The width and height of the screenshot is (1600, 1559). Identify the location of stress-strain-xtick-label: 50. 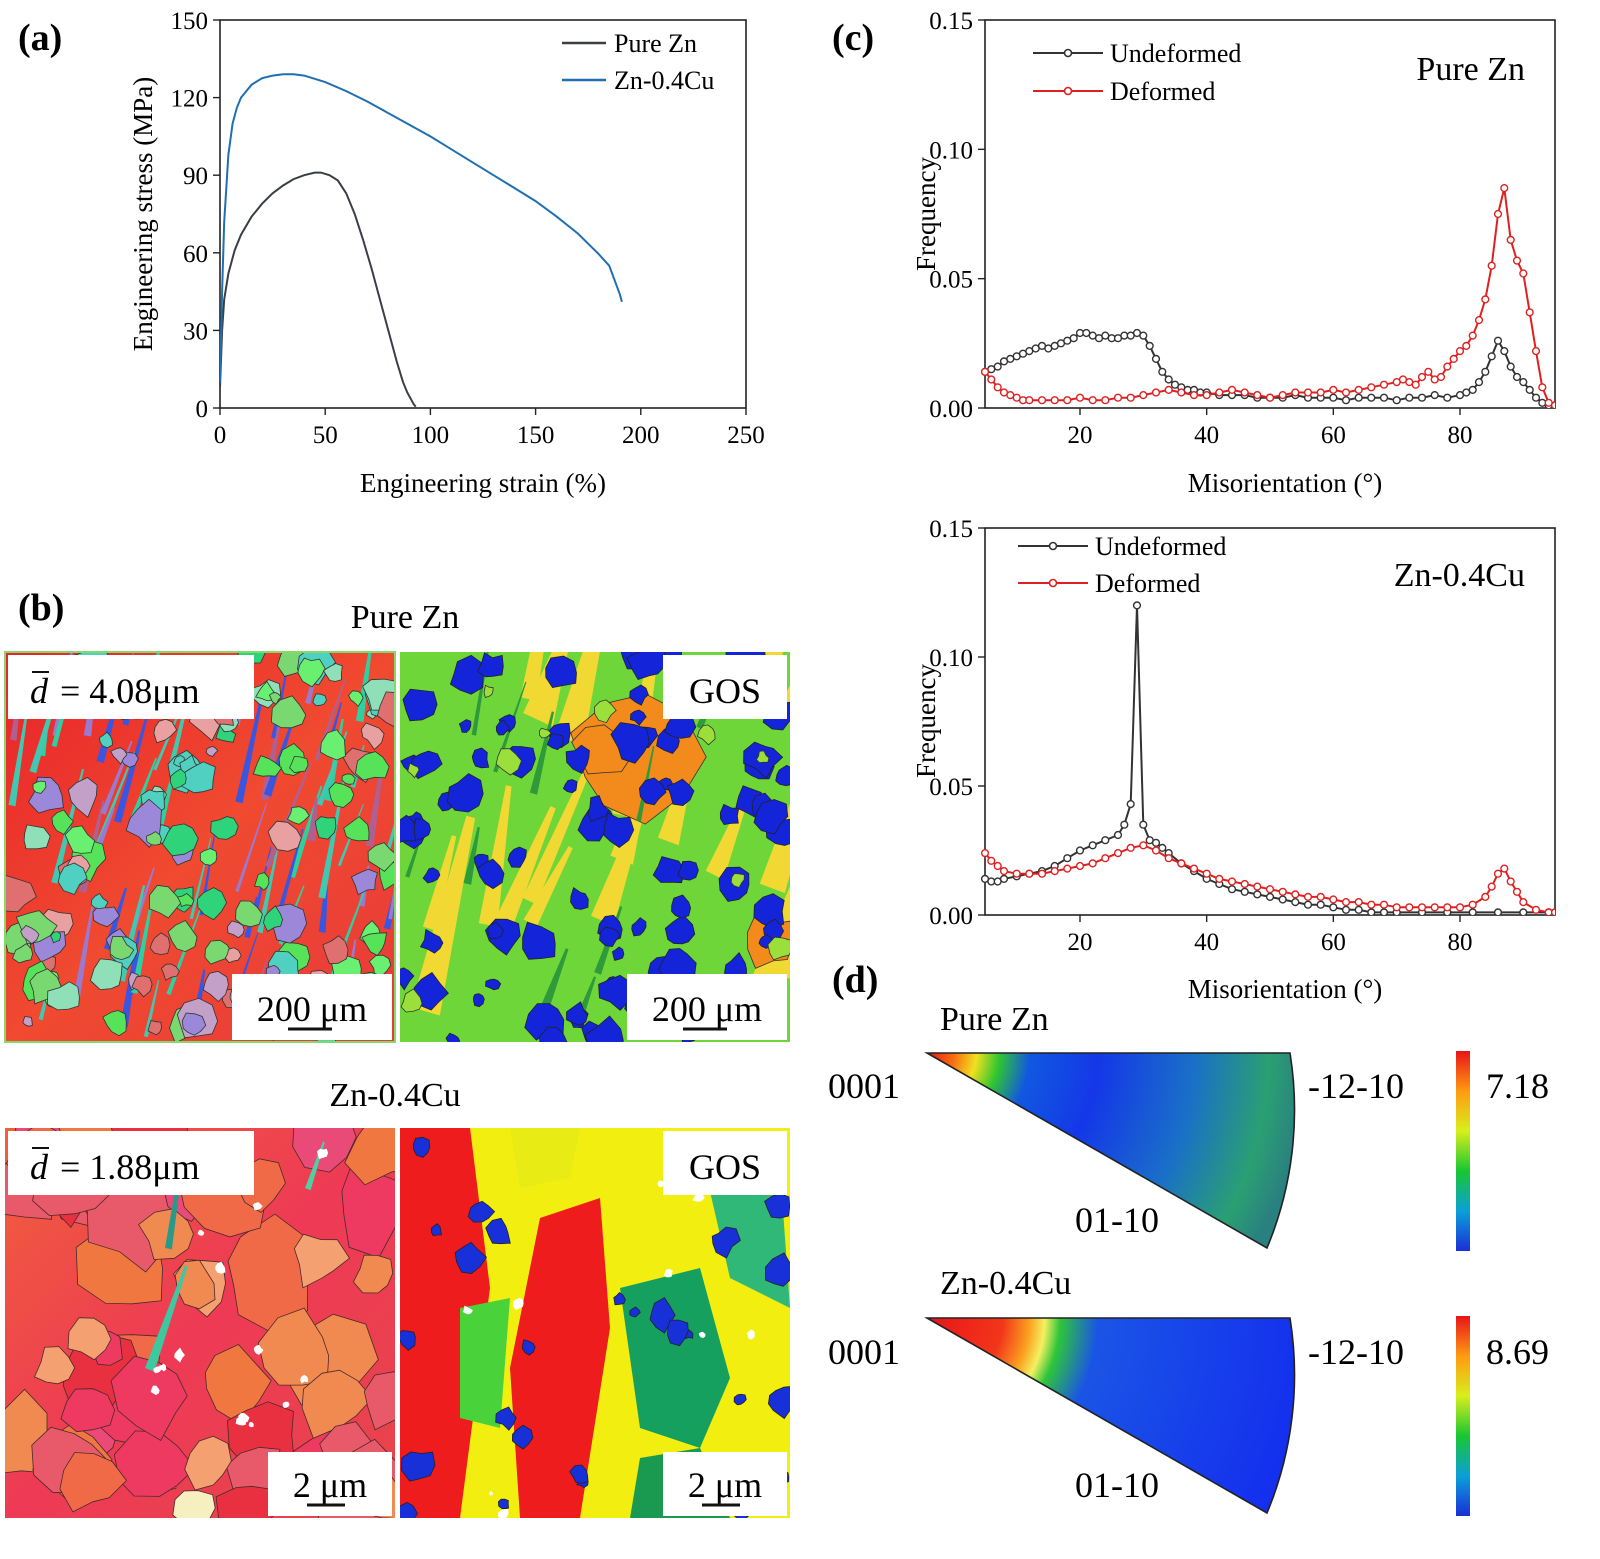
(325, 435).